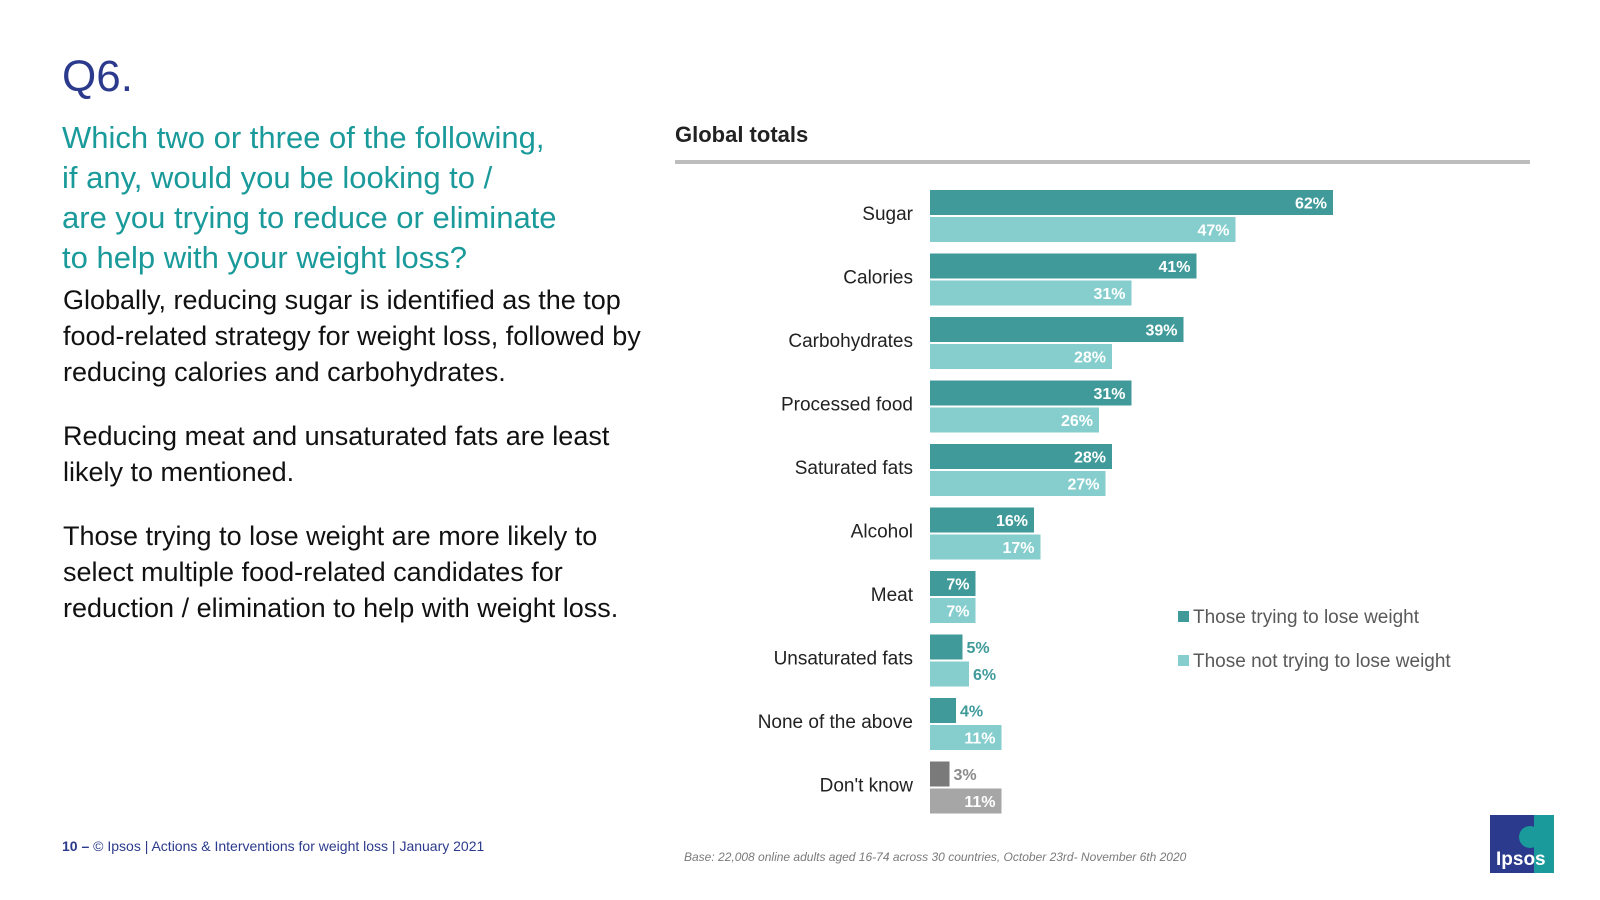 Image resolution: width=1600 pixels, height=900 pixels. Describe the element at coordinates (1521, 859) in the screenshot. I see `logo-text: Ipsos` at that location.